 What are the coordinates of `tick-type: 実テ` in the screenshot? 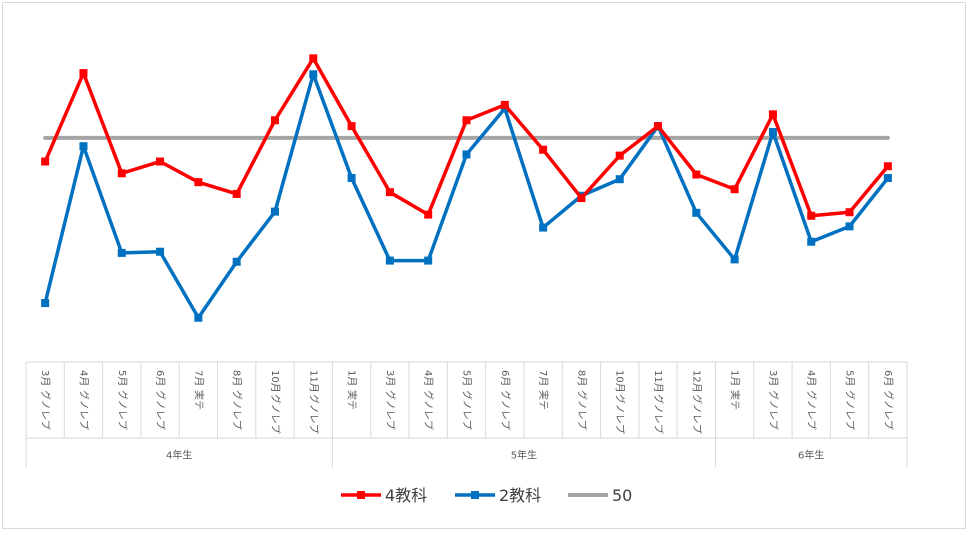 It's located at (352, 400).